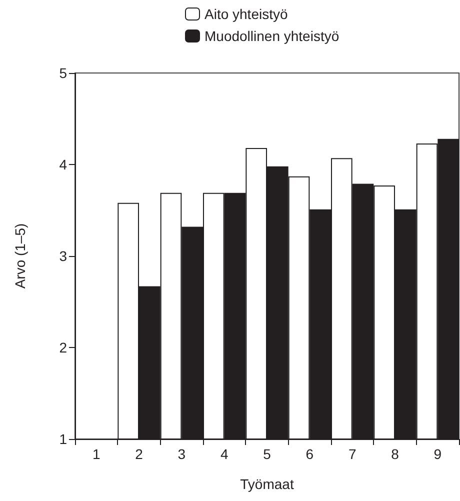  I want to click on x-tick-label: 4, so click(224, 454).